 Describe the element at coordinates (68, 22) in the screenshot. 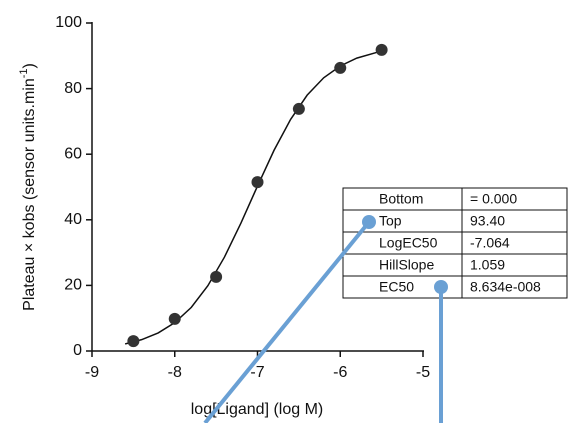

I see `y-tick-label: 100` at that location.